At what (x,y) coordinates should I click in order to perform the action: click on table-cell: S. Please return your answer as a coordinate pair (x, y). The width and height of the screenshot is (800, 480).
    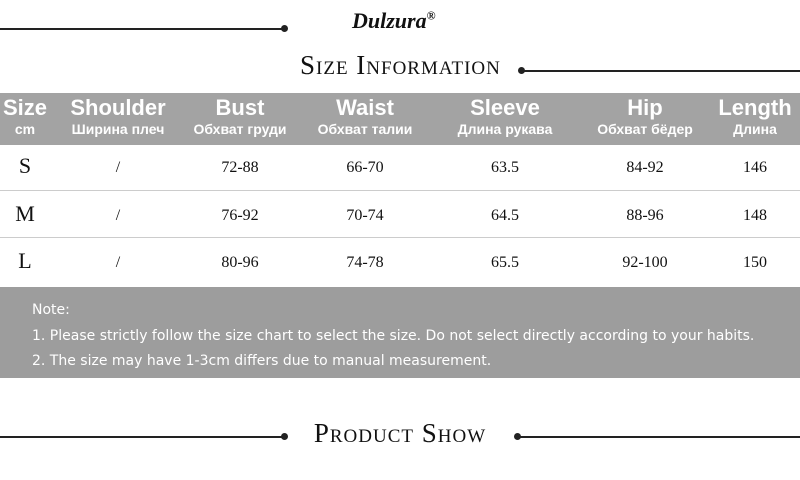
    Looking at the image, I should click on (25, 165).